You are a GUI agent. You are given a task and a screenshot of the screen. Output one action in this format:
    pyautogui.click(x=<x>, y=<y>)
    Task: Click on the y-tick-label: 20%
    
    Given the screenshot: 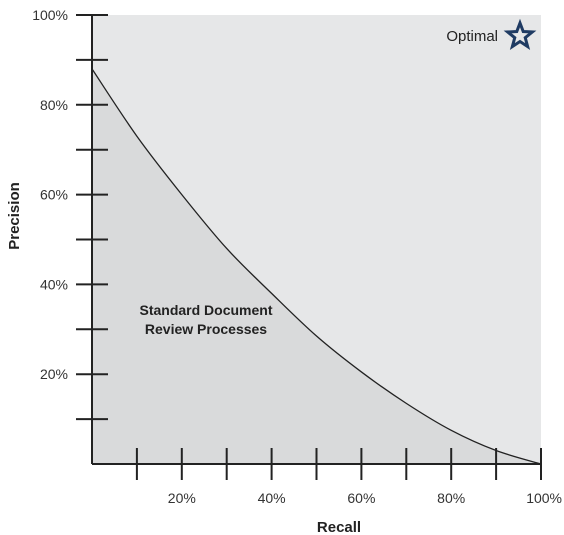 What is the action you would take?
    pyautogui.click(x=54, y=374)
    